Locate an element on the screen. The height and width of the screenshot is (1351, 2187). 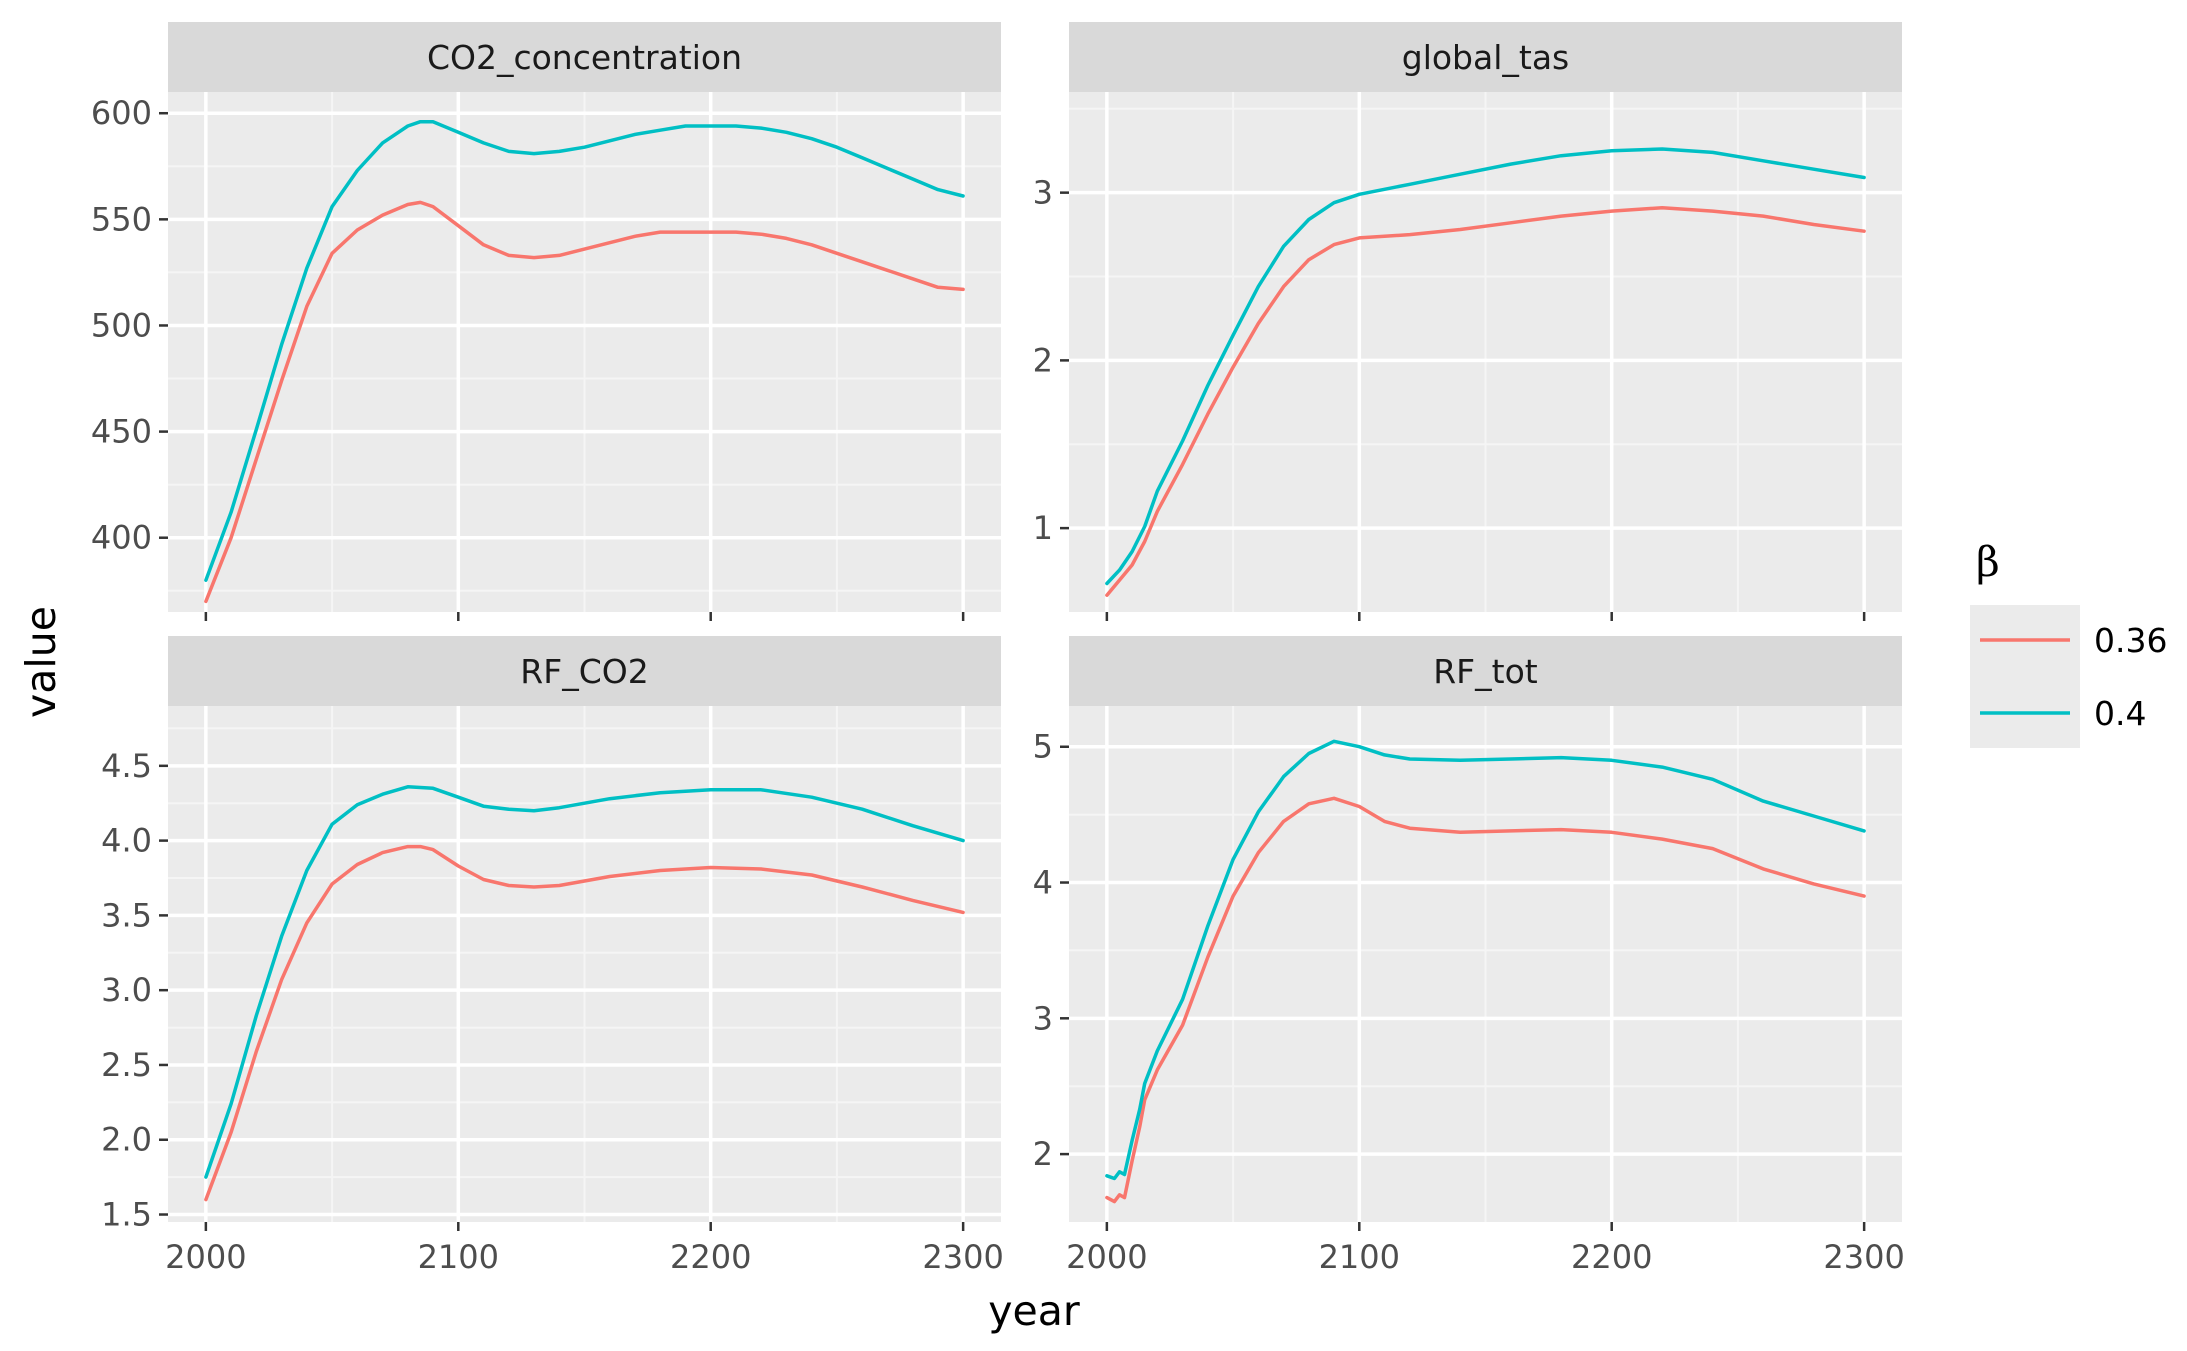
y-tick-label: 3.0 is located at coordinates (126, 990).